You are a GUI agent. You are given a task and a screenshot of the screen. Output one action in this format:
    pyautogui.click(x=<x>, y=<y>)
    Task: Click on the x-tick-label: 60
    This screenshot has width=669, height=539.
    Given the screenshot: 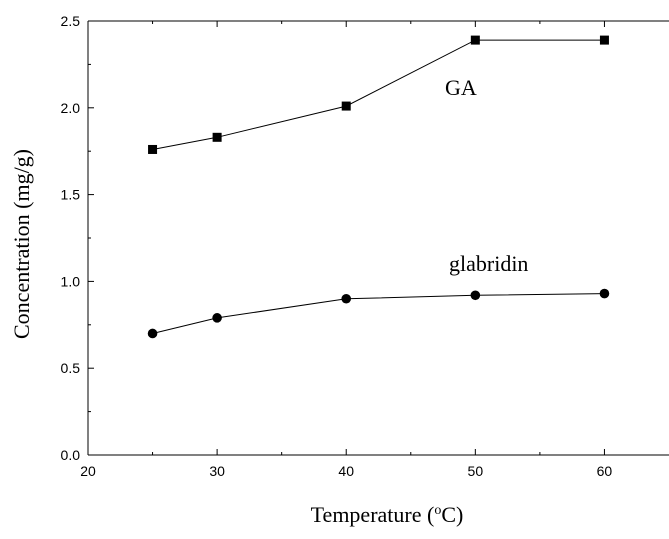 What is the action you would take?
    pyautogui.click(x=605, y=471)
    